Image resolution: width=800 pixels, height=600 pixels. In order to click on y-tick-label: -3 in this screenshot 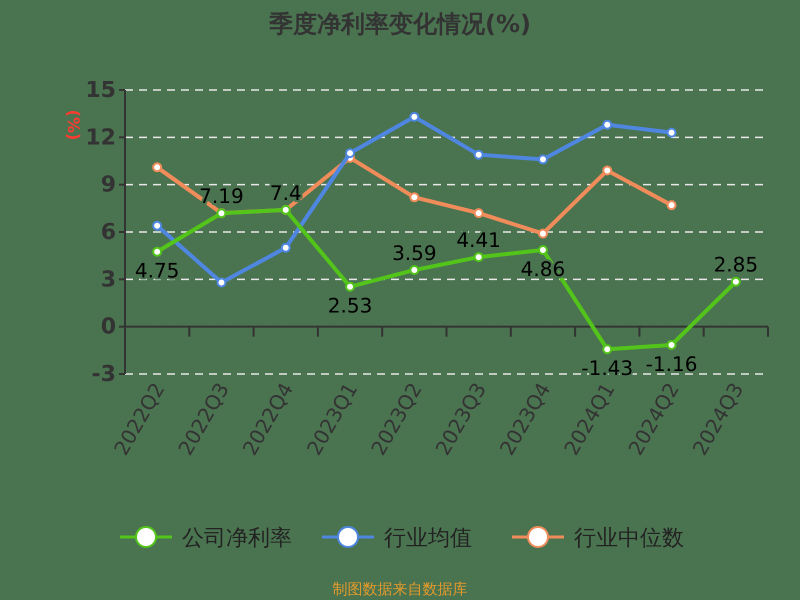, I will do `click(104, 375)`.